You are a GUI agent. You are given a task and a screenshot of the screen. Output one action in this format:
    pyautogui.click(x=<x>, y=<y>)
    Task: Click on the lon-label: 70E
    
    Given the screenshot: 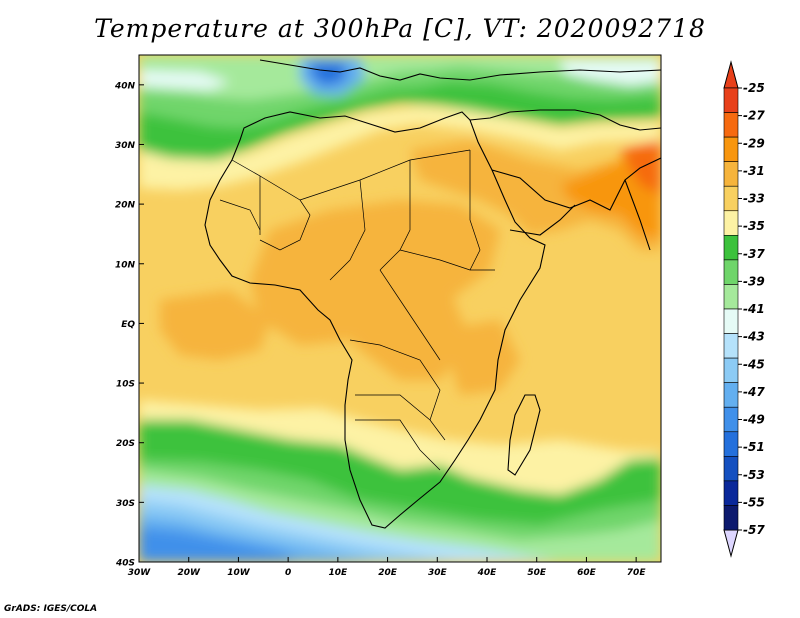 What is the action you would take?
    pyautogui.click(x=637, y=573)
    